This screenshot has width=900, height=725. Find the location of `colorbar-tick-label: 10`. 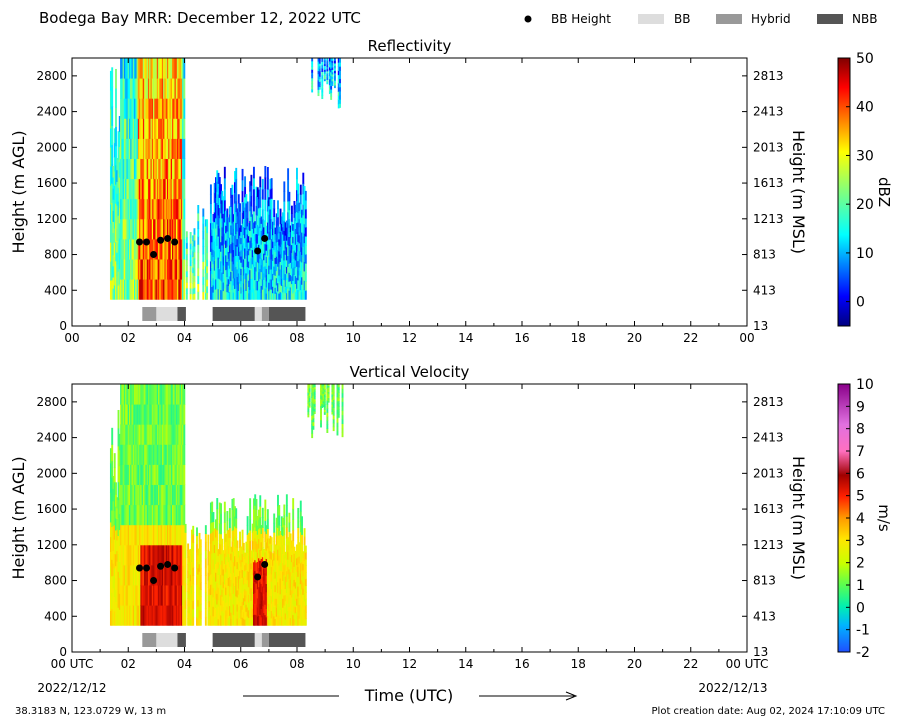

colorbar-tick-label: 10 is located at coordinates (865, 254).